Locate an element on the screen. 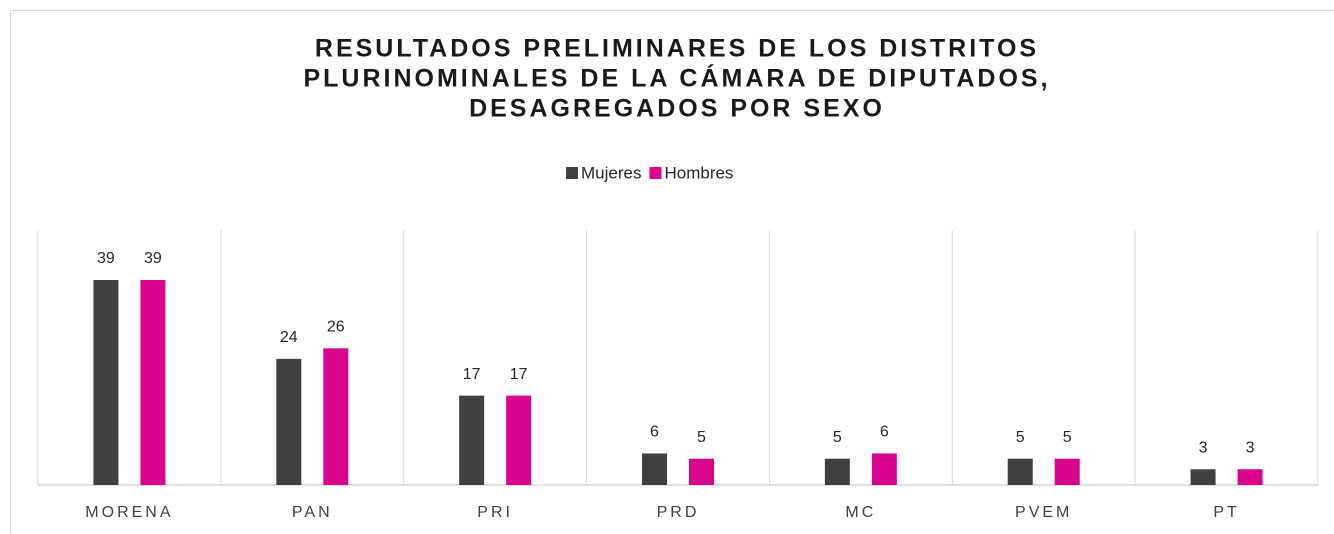 This screenshot has width=1334, height=534. legend-label: Mujeres is located at coordinates (611, 172).